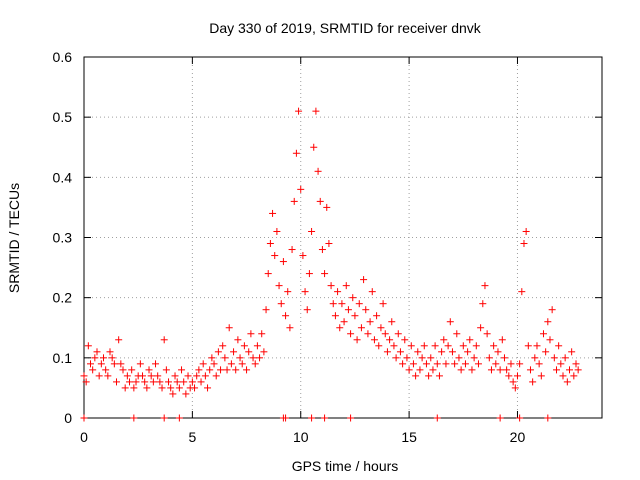  What do you see at coordinates (14, 238) in the screenshot?
I see `y-axis-label: SRMTID / TECUs` at bounding box center [14, 238].